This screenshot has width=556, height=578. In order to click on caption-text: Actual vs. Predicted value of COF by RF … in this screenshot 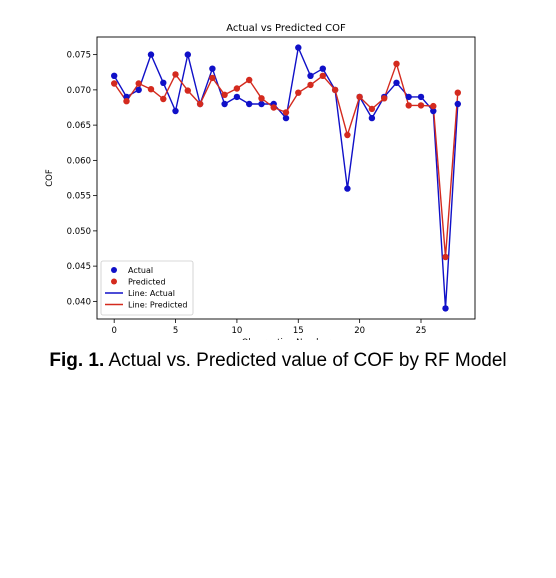, I will do `click(305, 360)`.